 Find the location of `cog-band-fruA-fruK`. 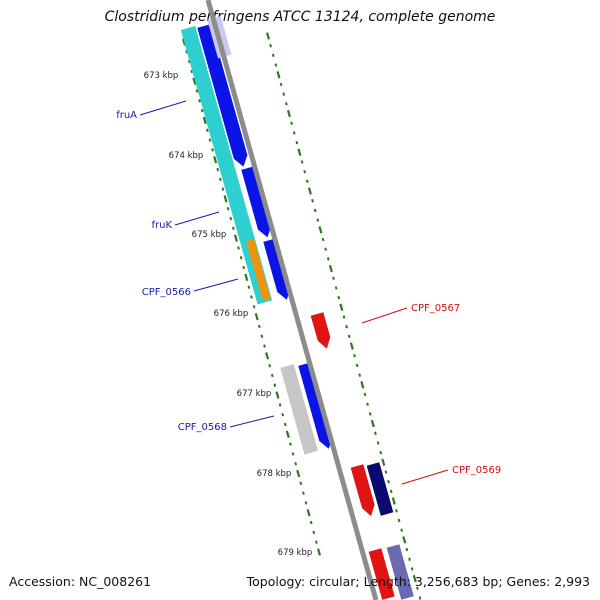

cog-band-fruA-fruK is located at coordinates (226, 165).